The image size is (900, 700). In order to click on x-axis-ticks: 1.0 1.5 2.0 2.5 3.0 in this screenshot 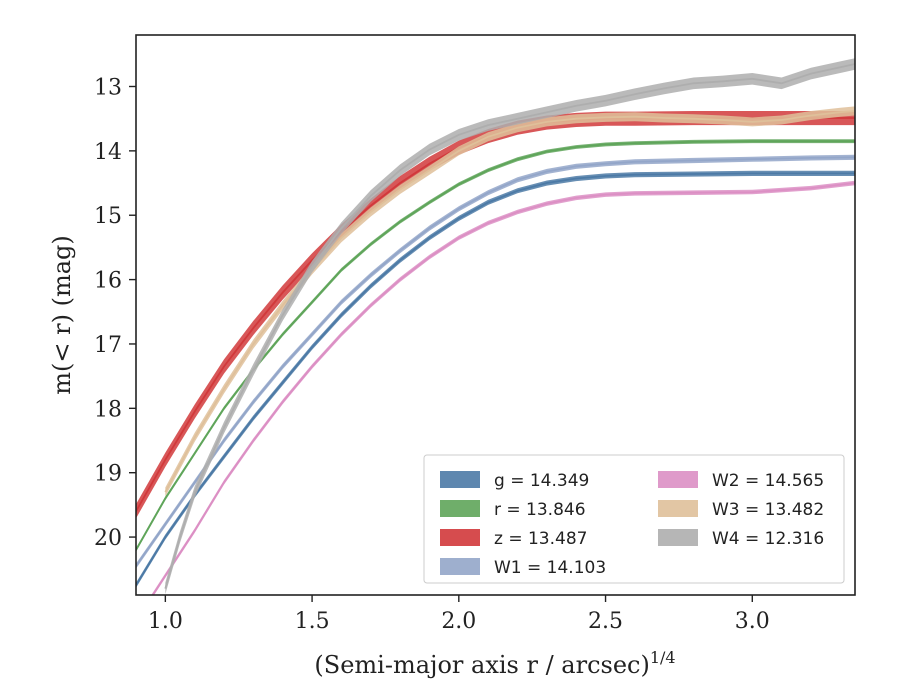, I will do `click(459, 614)`.